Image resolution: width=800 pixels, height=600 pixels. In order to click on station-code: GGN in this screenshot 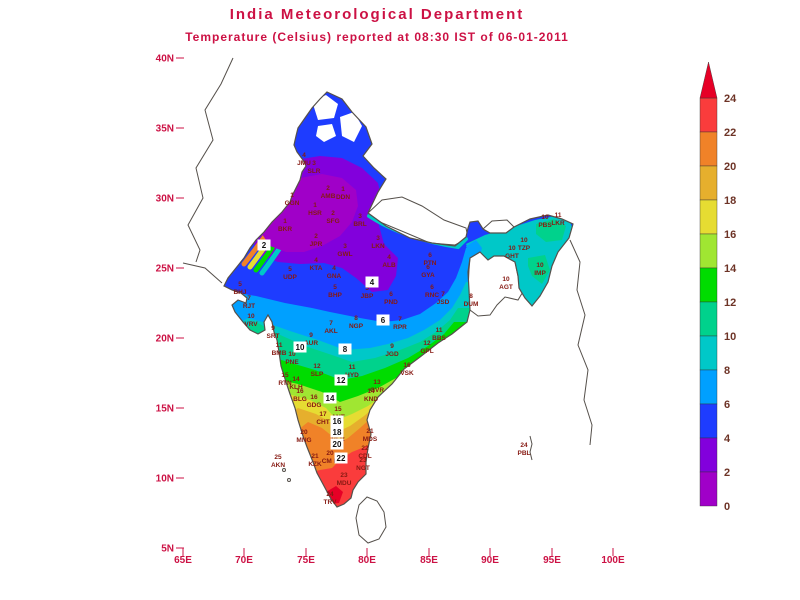, I will do `click(292, 203)`.